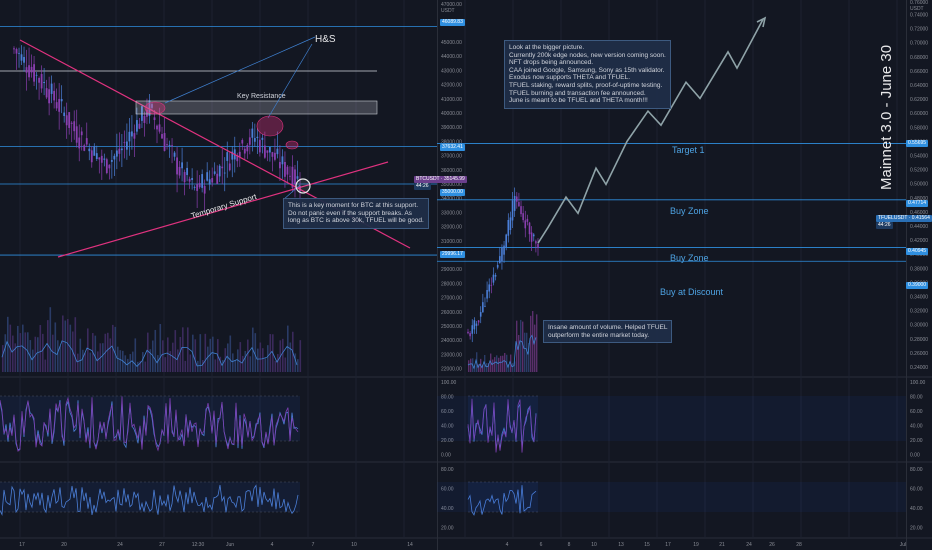  I want to click on btc-date-tick: 4, so click(272, 545).